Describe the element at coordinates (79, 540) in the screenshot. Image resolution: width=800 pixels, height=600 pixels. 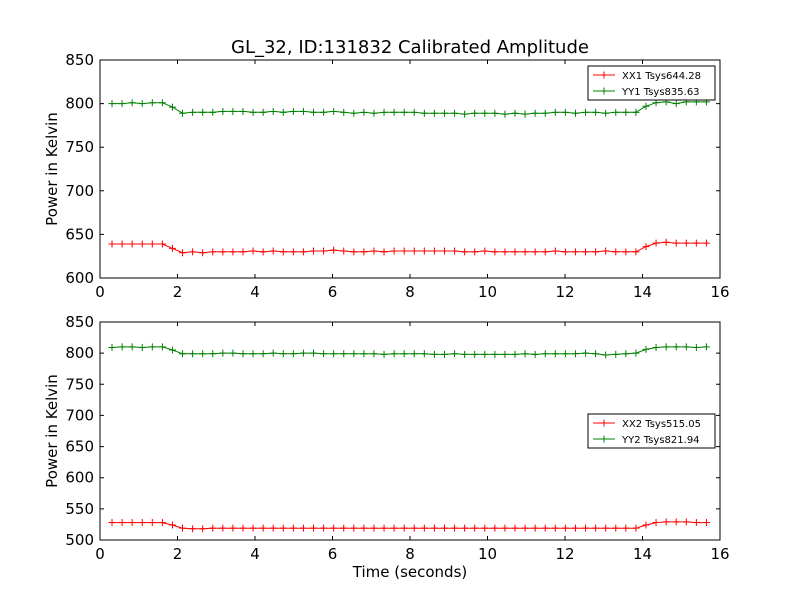
I see `y-tick-label: 500` at that location.